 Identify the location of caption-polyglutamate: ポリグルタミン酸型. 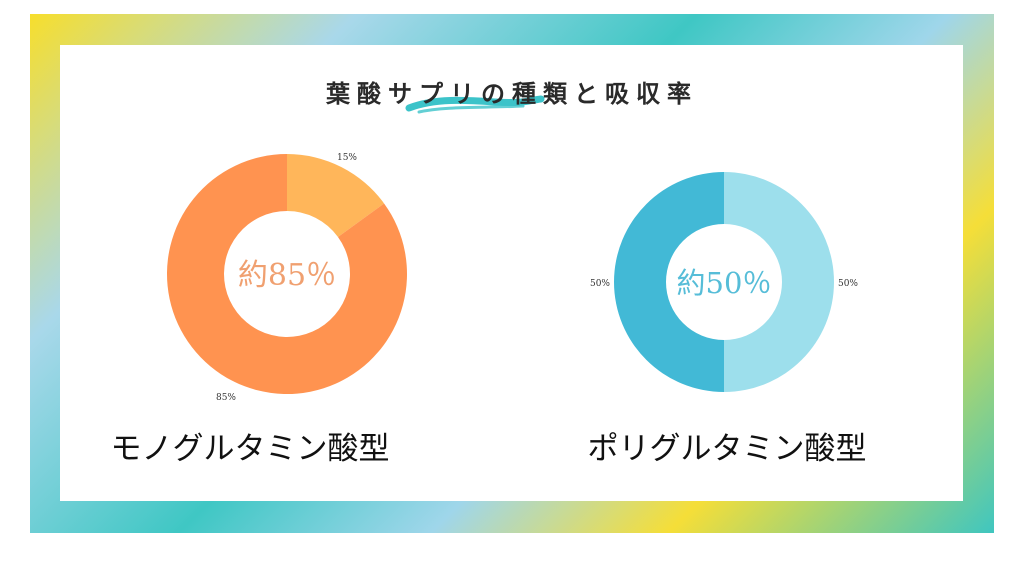
(727, 449).